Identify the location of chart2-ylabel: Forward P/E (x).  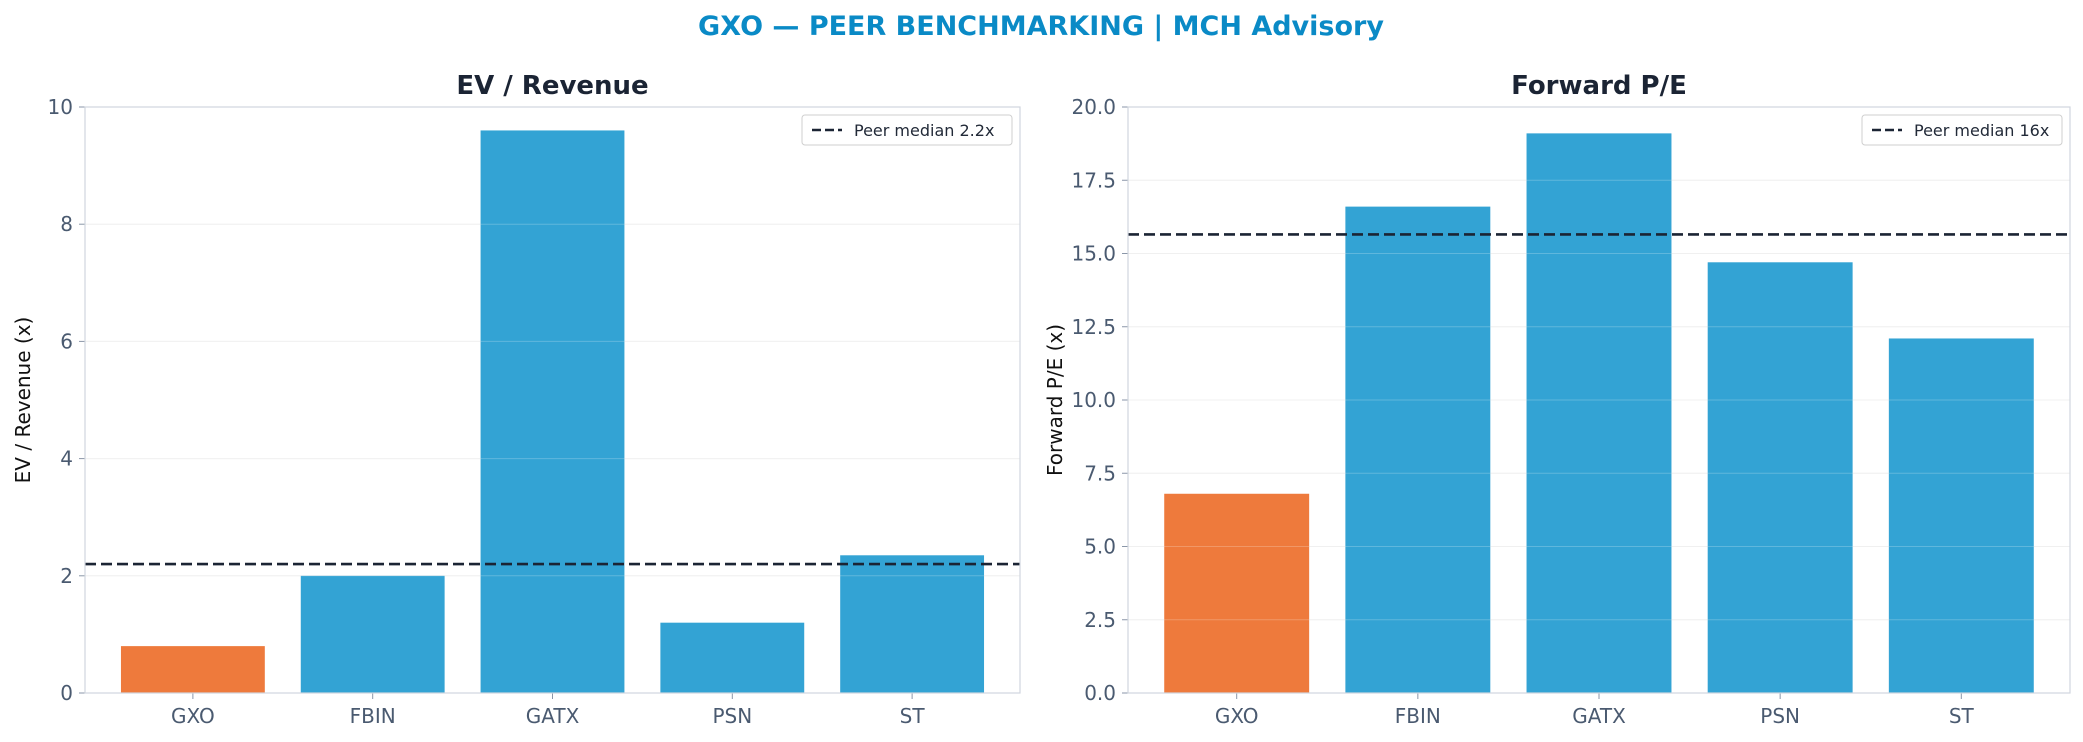
(1055, 400).